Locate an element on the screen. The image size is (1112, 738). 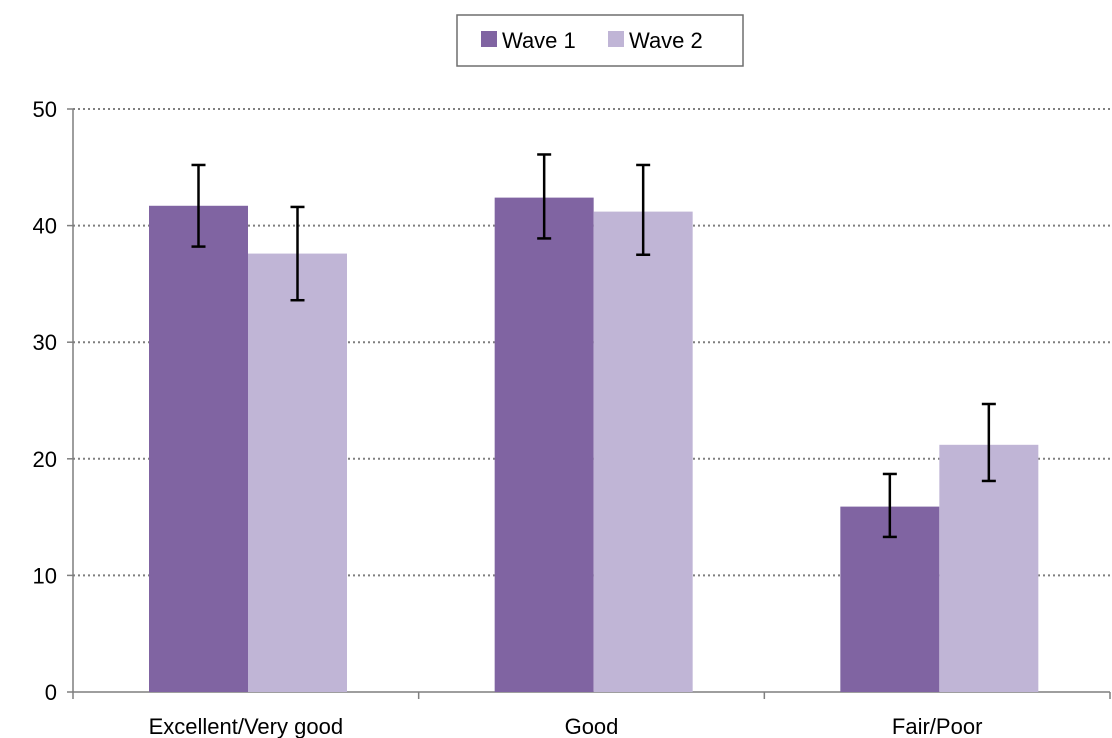
y-tick-label-4: 40 is located at coordinates (45, 226).